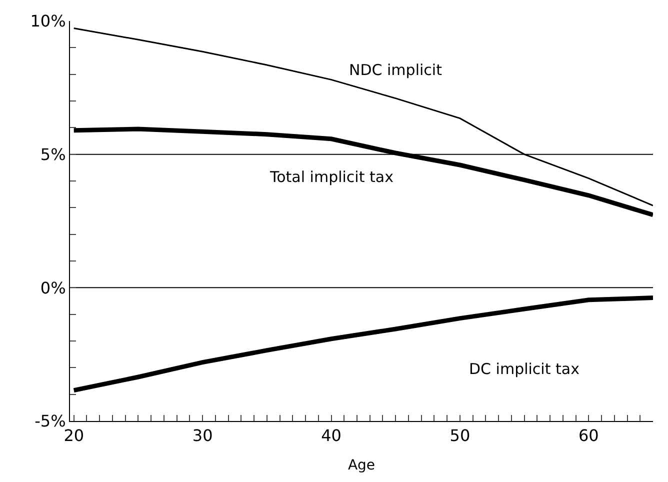  I want to click on x-tick-label: 40, so click(331, 436).